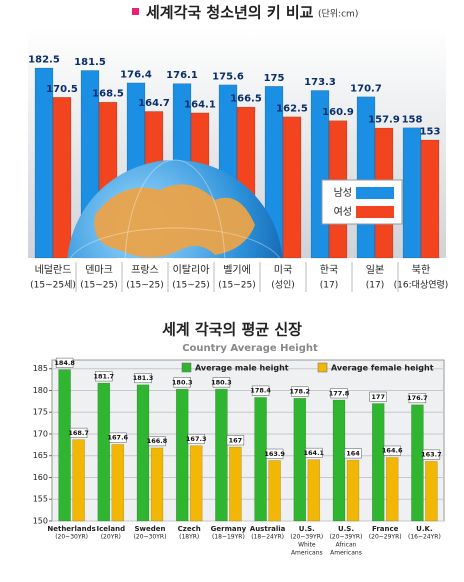  I want to click on x-tick-label: African, so click(346, 545).